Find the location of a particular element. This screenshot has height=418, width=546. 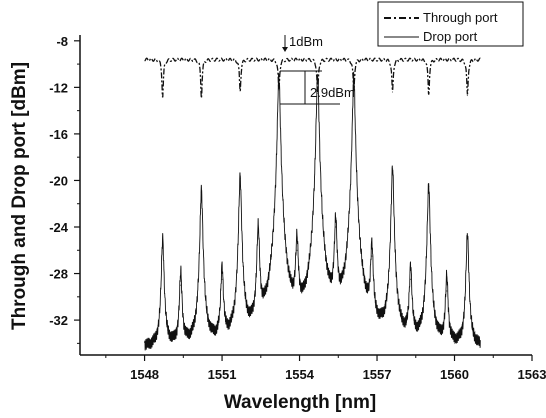

legend: Through port Drop port is located at coordinates (450, 24).